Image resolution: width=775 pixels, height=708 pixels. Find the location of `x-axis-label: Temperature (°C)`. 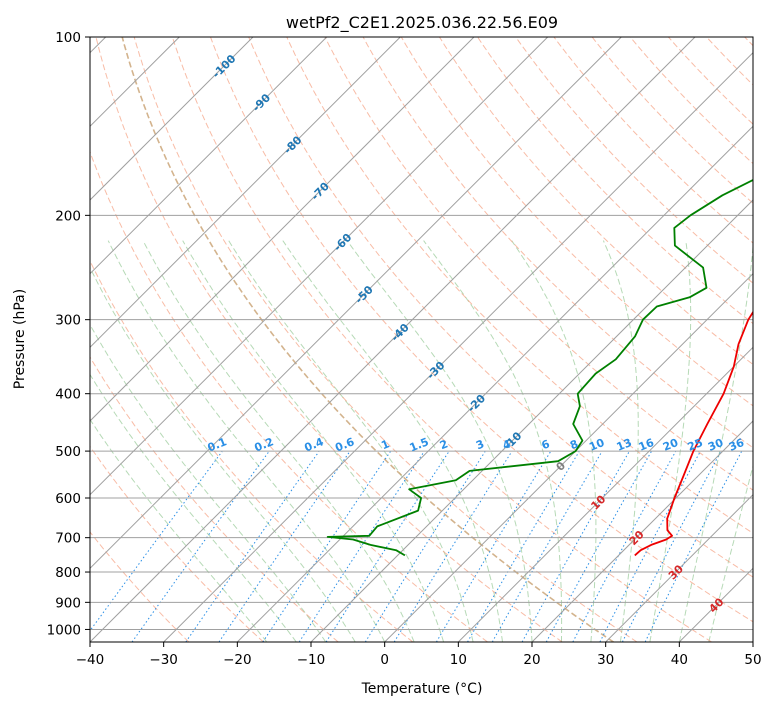

x-axis-label: Temperature (°C) is located at coordinates (422, 689).